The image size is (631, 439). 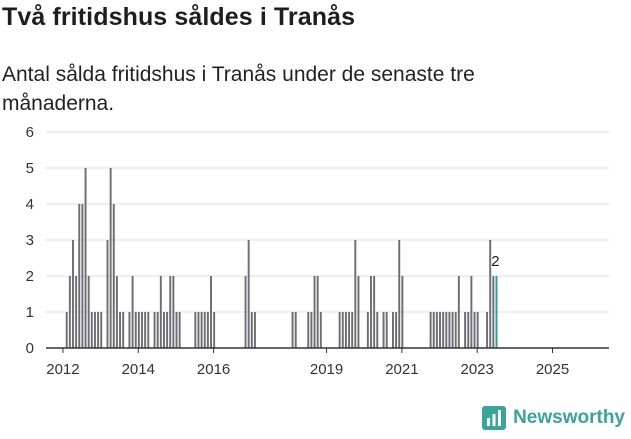 I want to click on y-tick-label: 4, so click(x=30, y=204).